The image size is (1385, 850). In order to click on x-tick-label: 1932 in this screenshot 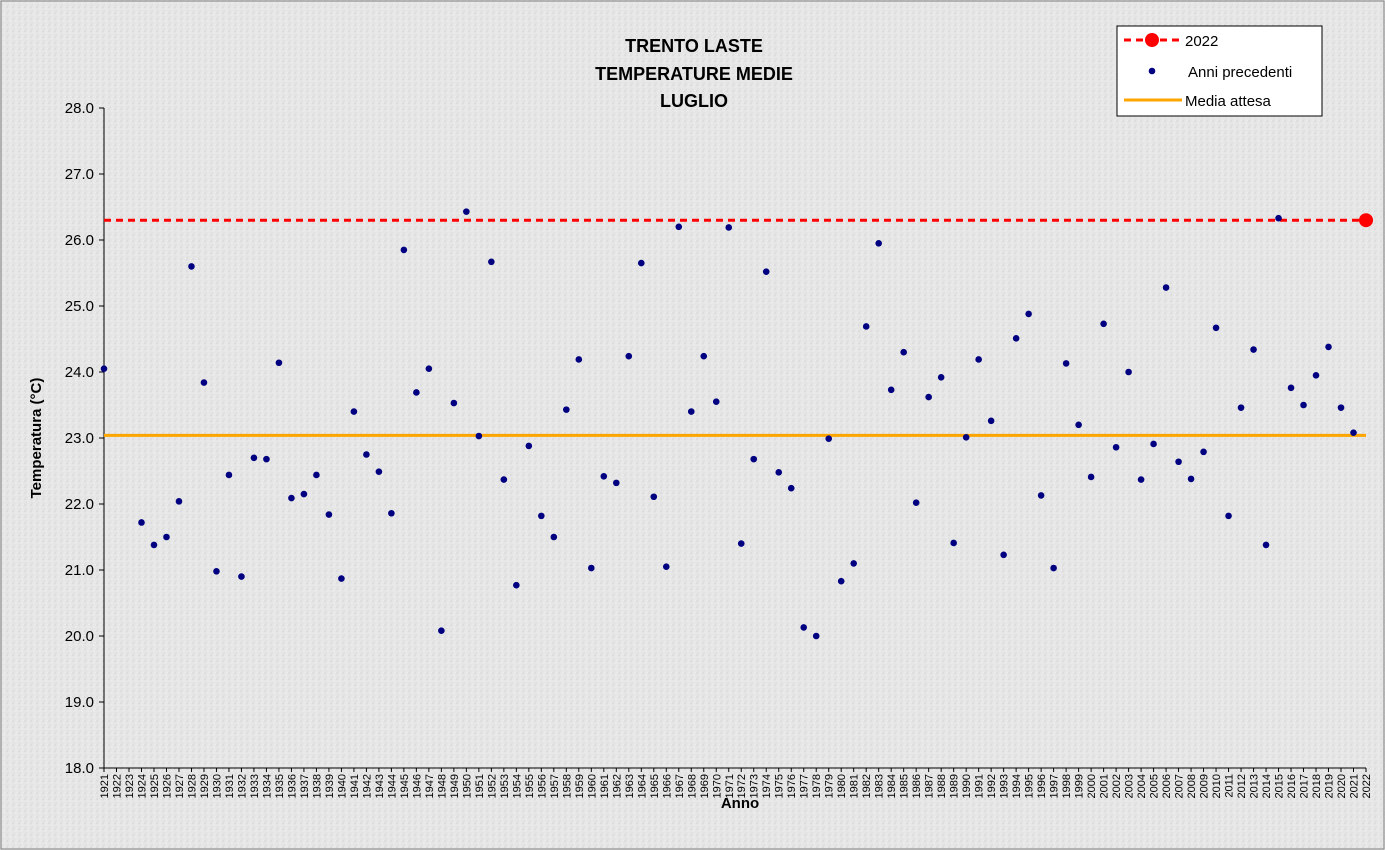, I will do `click(242, 786)`.